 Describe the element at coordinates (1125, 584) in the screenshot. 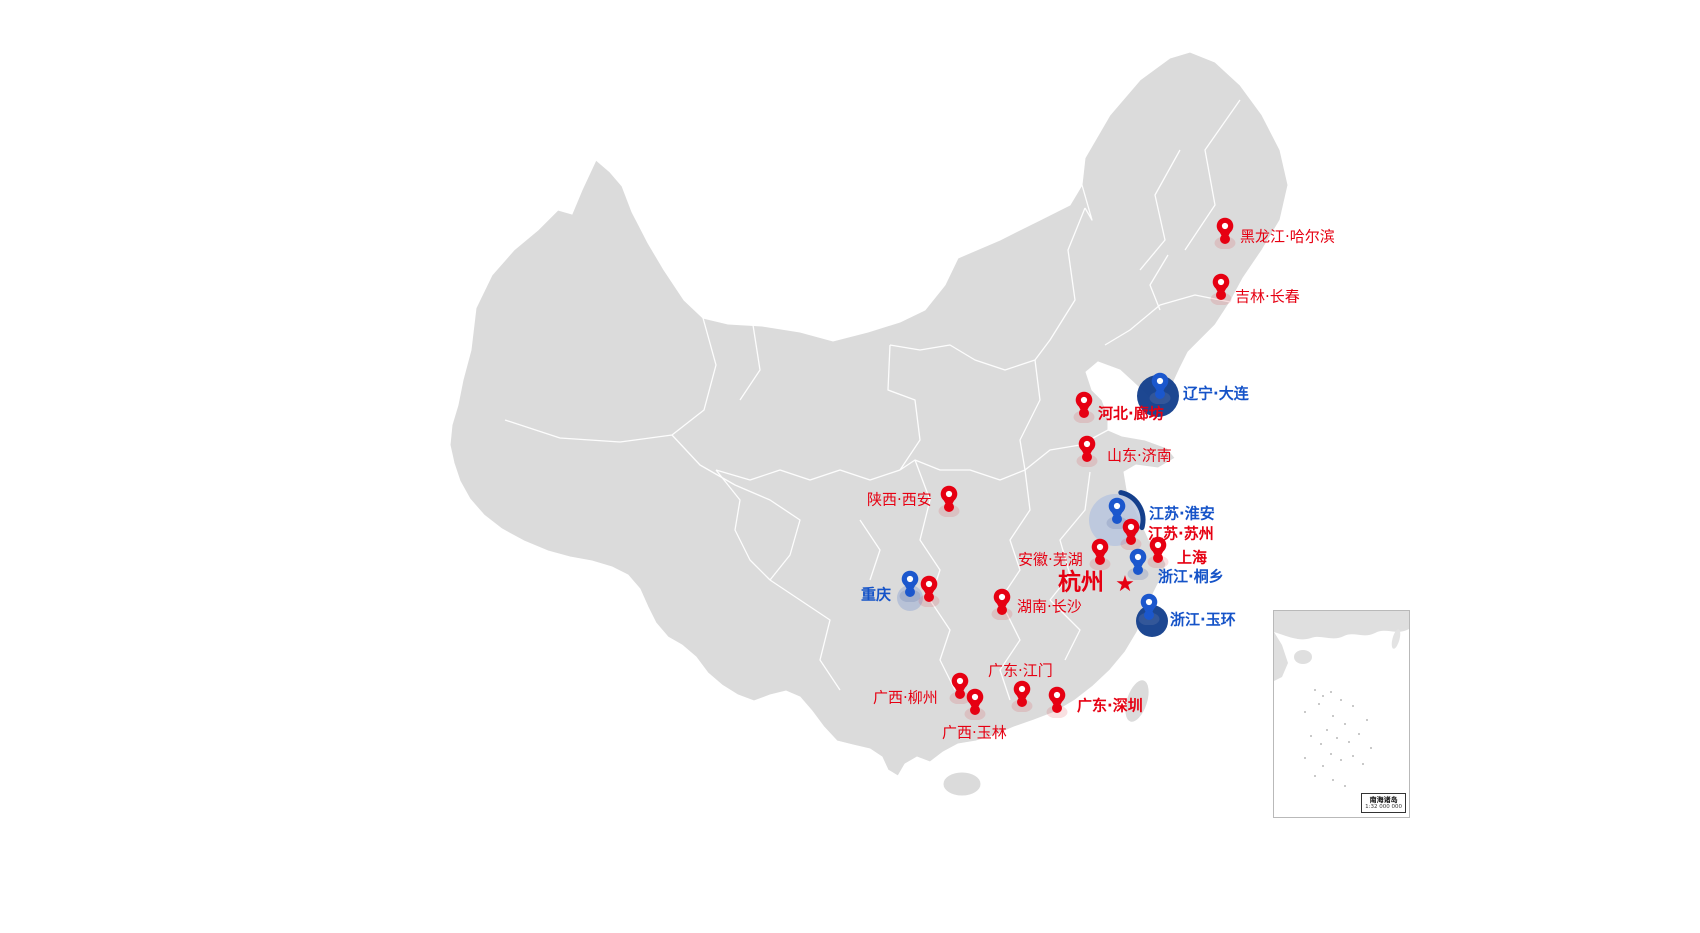

I see `headquarters-star-icon: ★` at that location.